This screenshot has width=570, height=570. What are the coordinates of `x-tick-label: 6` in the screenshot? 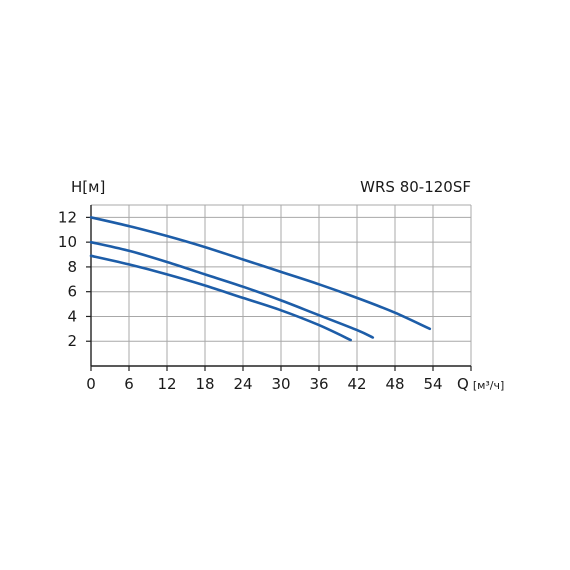 It's located at (129, 384).